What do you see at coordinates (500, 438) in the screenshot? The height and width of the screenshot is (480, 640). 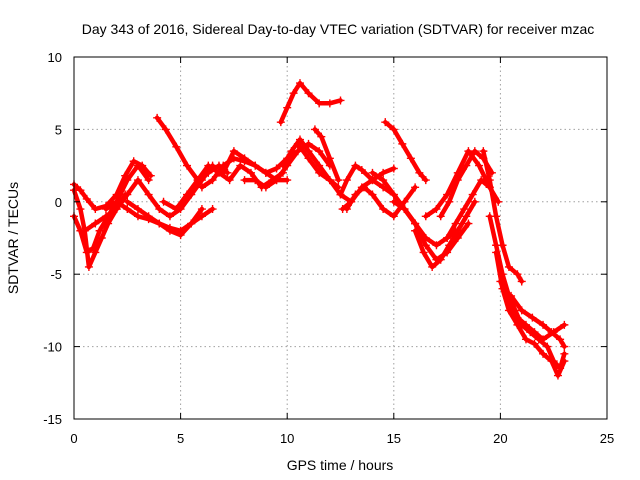 I see `x-tick-label: 20` at bounding box center [500, 438].